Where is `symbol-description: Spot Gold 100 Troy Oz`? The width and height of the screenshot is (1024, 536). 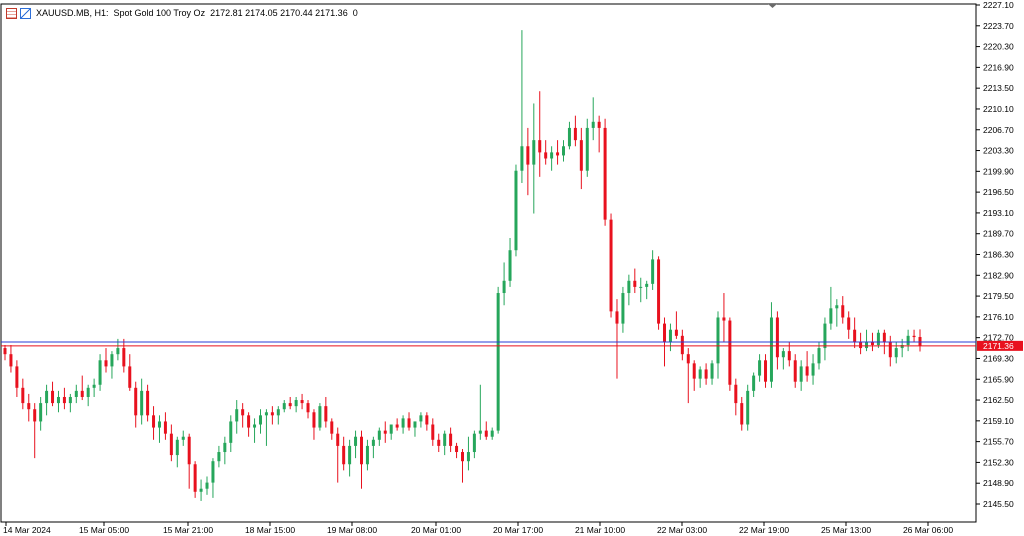 symbol-description: Spot Gold 100 Troy Oz is located at coordinates (159, 13).